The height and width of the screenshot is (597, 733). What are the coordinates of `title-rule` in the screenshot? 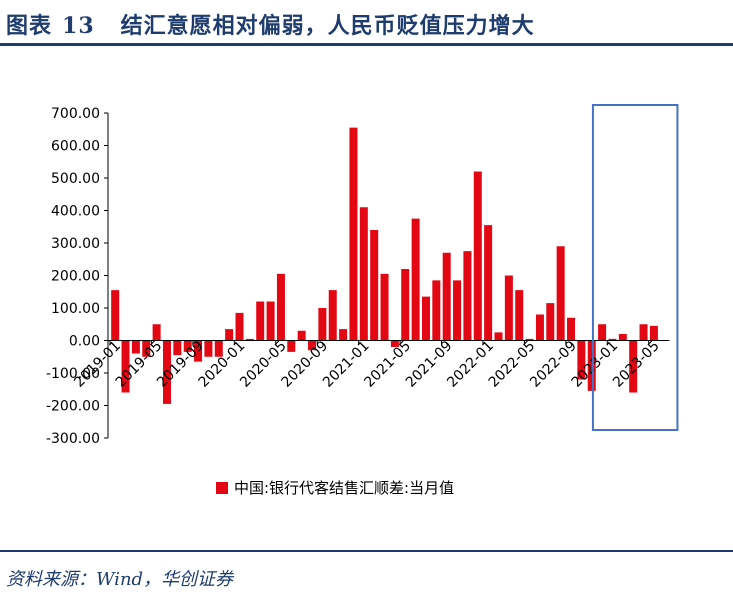 It's located at (366, 44).